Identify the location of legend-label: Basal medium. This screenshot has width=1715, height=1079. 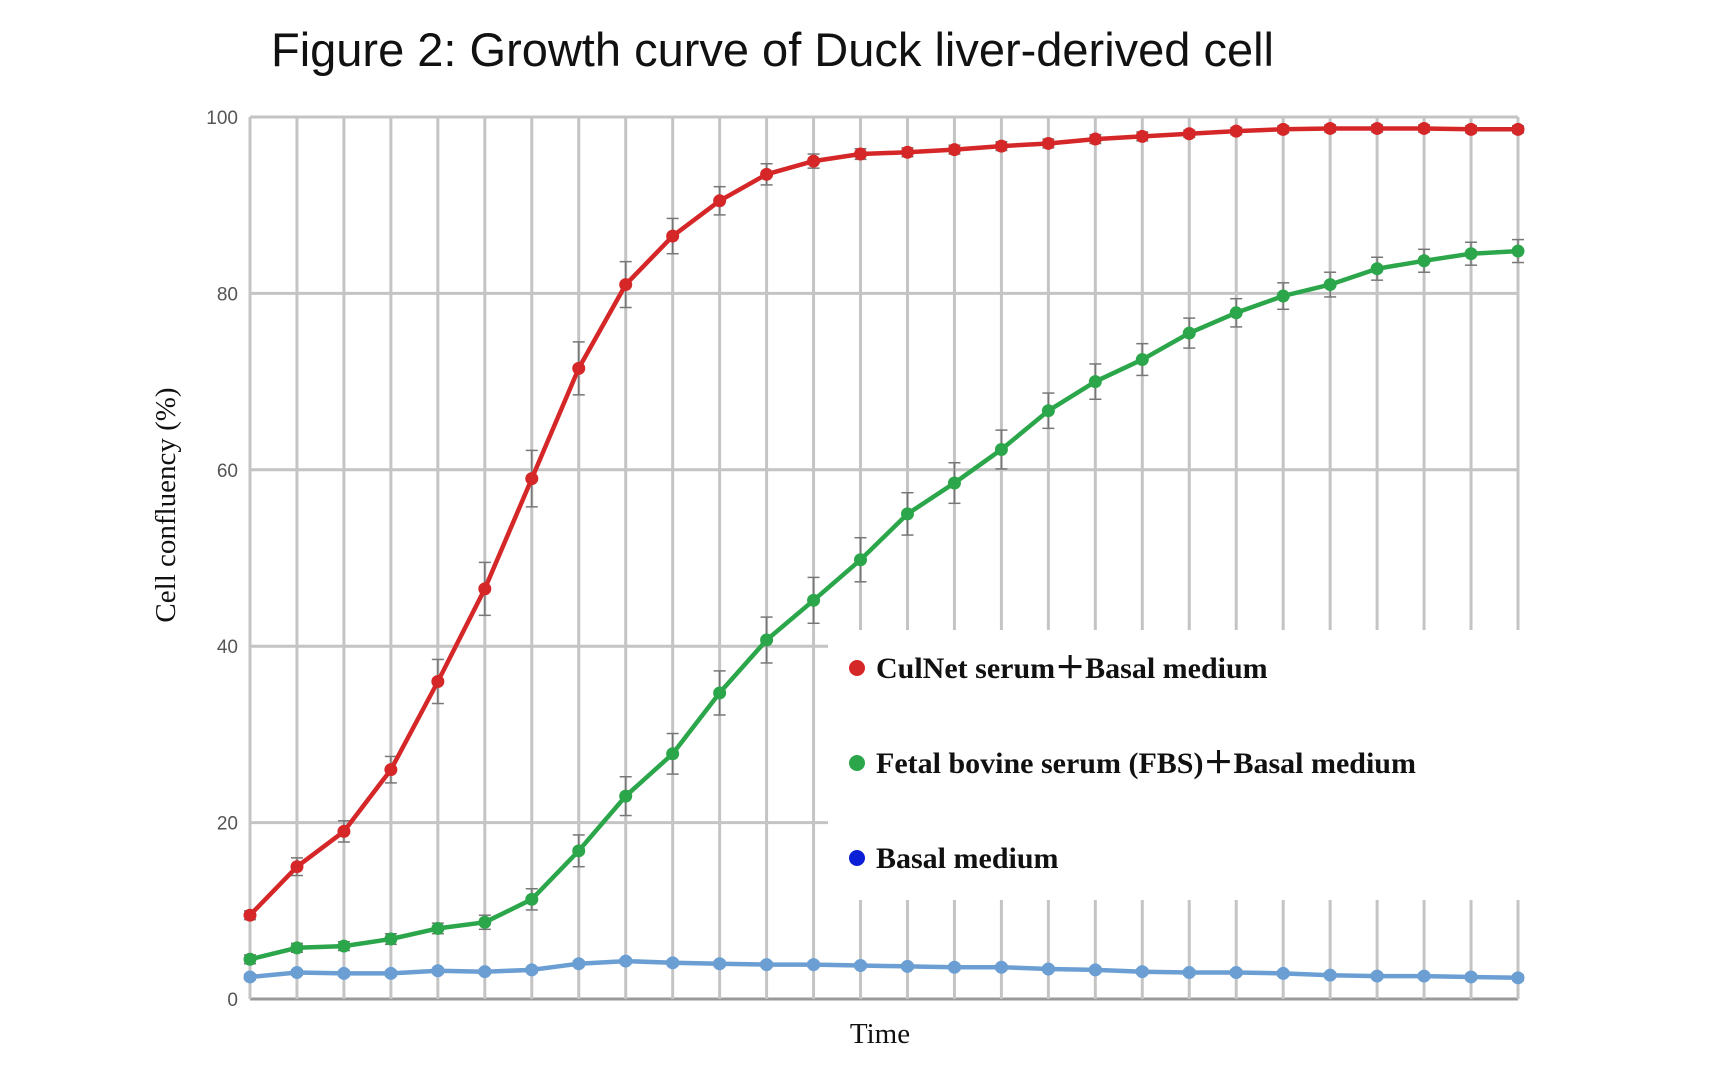
(967, 858).